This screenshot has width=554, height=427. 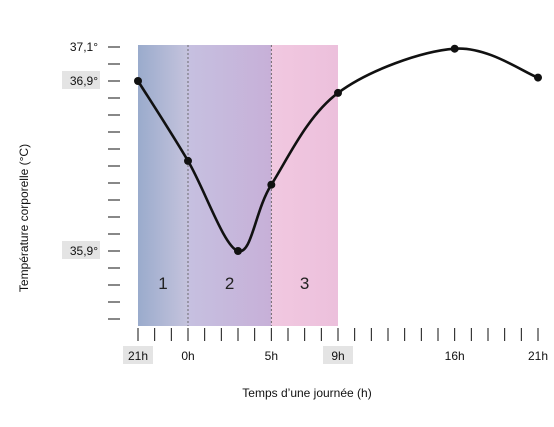 I want to click on y-tick-label: 36,9°, so click(x=84, y=81).